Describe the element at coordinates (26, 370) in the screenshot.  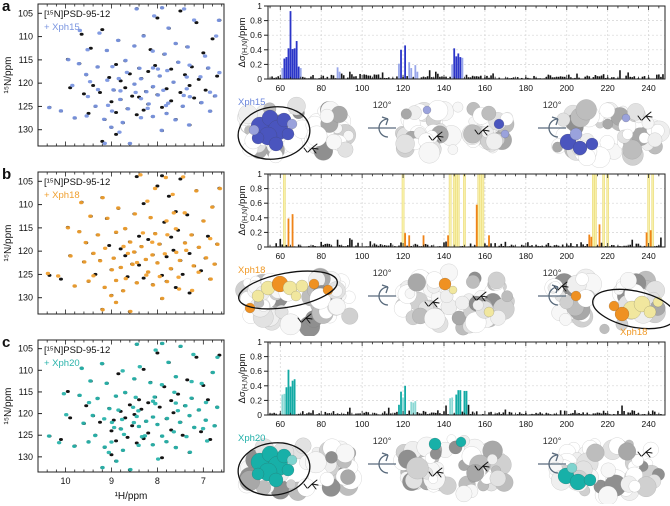
I see `svg-text: 110` at that location.